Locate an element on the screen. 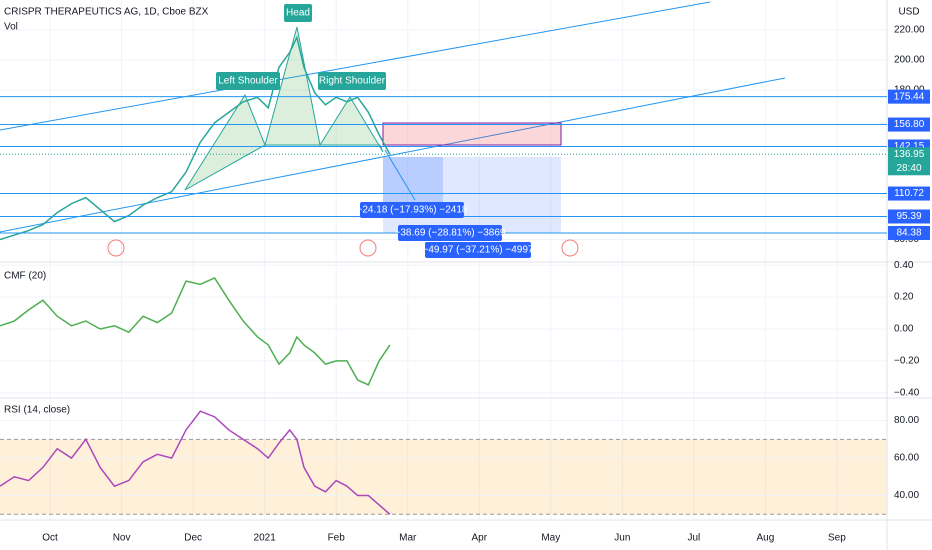 Image resolution: width=932 pixels, height=550 pixels. y-tick-label: 0.40 is located at coordinates (904, 265).